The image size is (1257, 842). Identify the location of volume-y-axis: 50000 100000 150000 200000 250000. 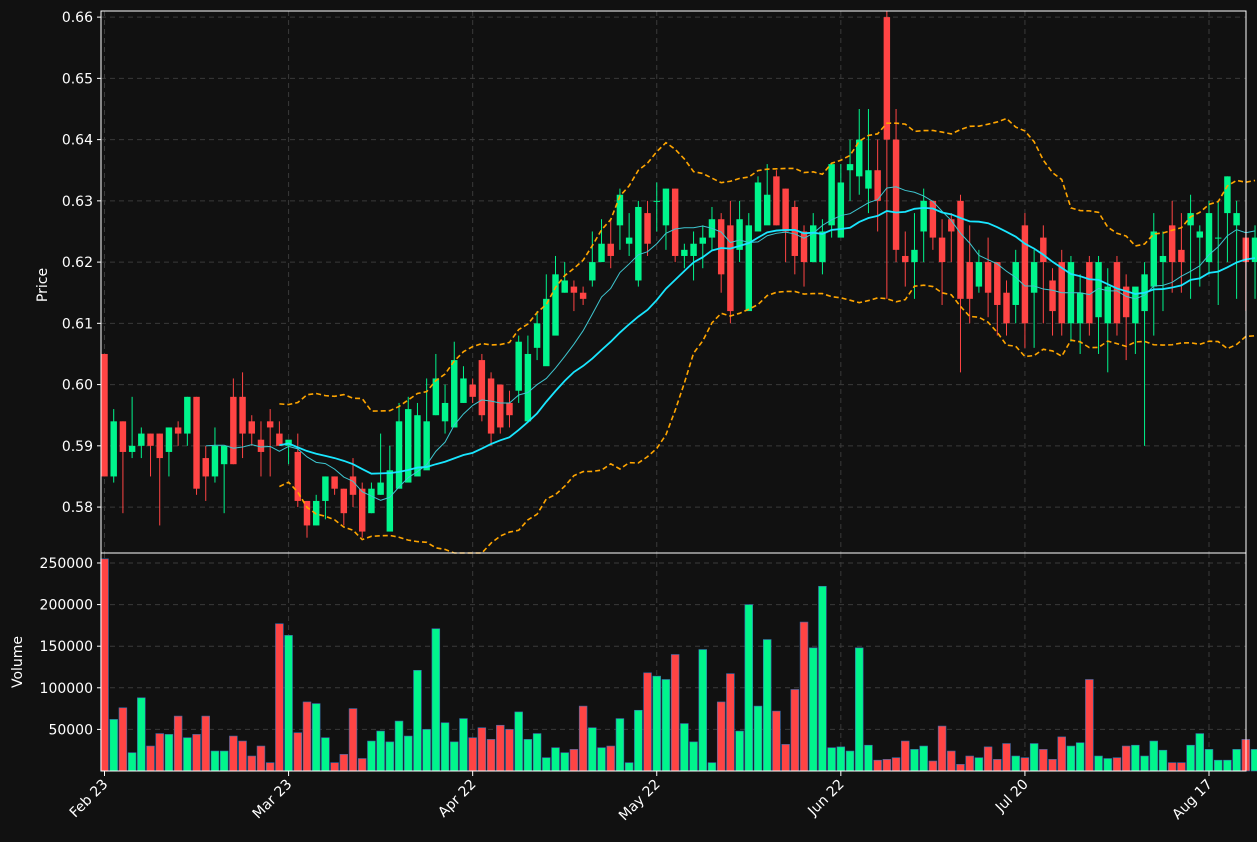
(70, 647).